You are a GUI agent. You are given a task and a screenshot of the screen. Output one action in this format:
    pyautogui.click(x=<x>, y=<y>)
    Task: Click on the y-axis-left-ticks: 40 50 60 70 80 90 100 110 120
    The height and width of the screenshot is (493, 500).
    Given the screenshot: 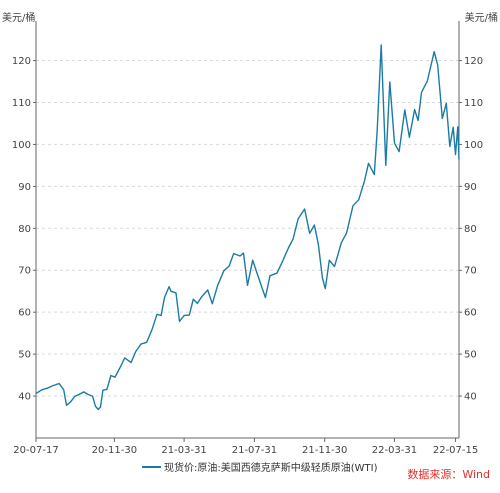 What is the action you would take?
    pyautogui.click(x=24, y=229)
    